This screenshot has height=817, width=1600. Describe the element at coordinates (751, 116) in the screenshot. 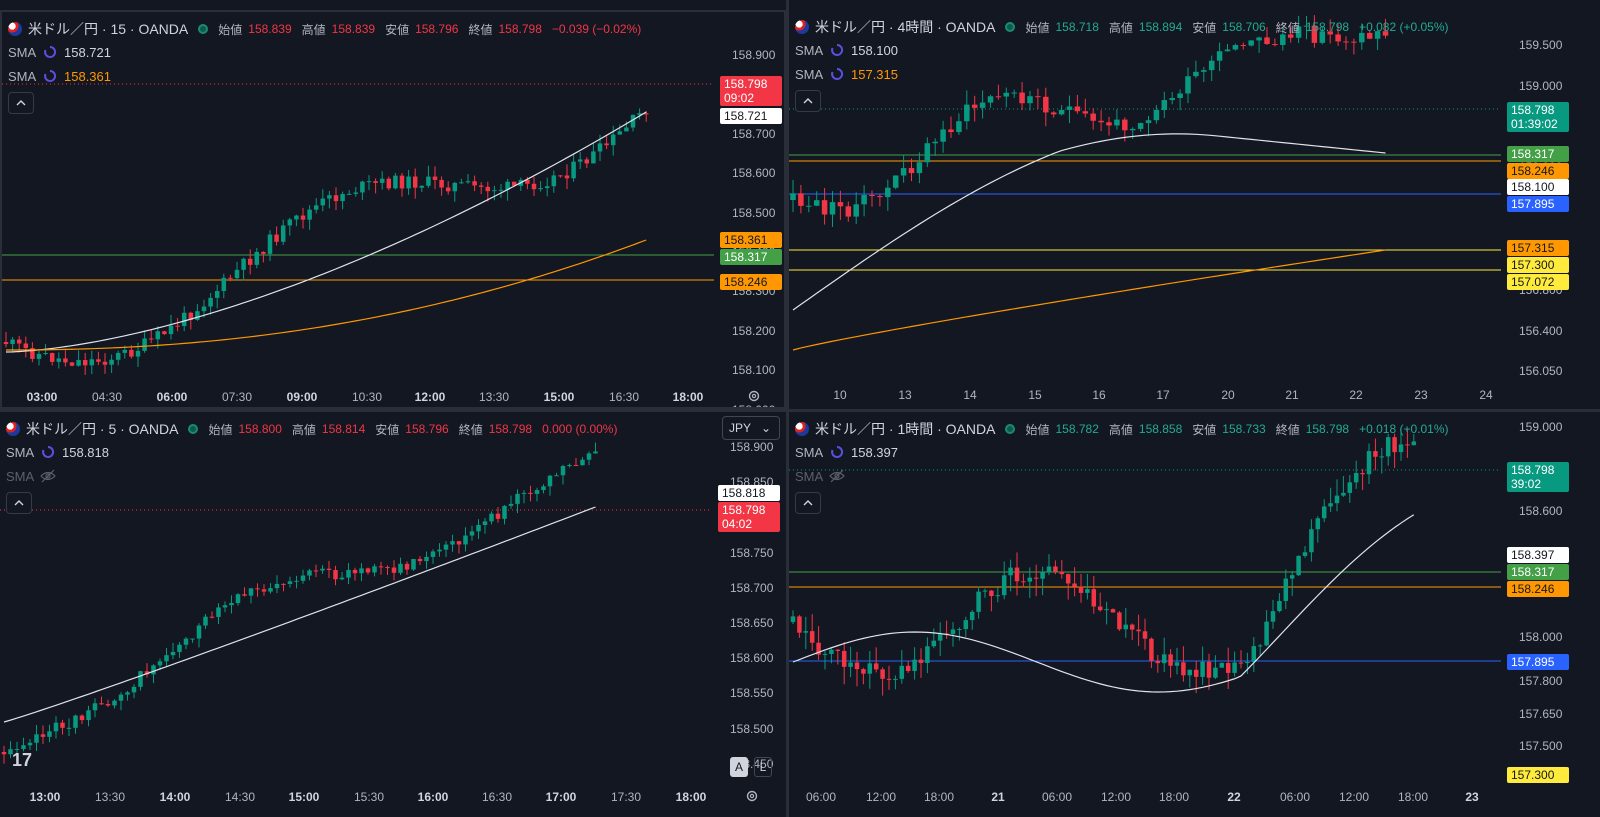

I see `price-tag: 158.721` at that location.